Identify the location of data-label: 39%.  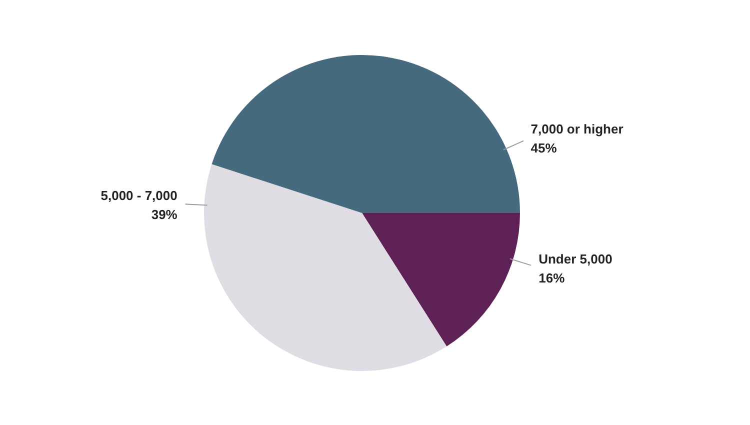
(164, 214).